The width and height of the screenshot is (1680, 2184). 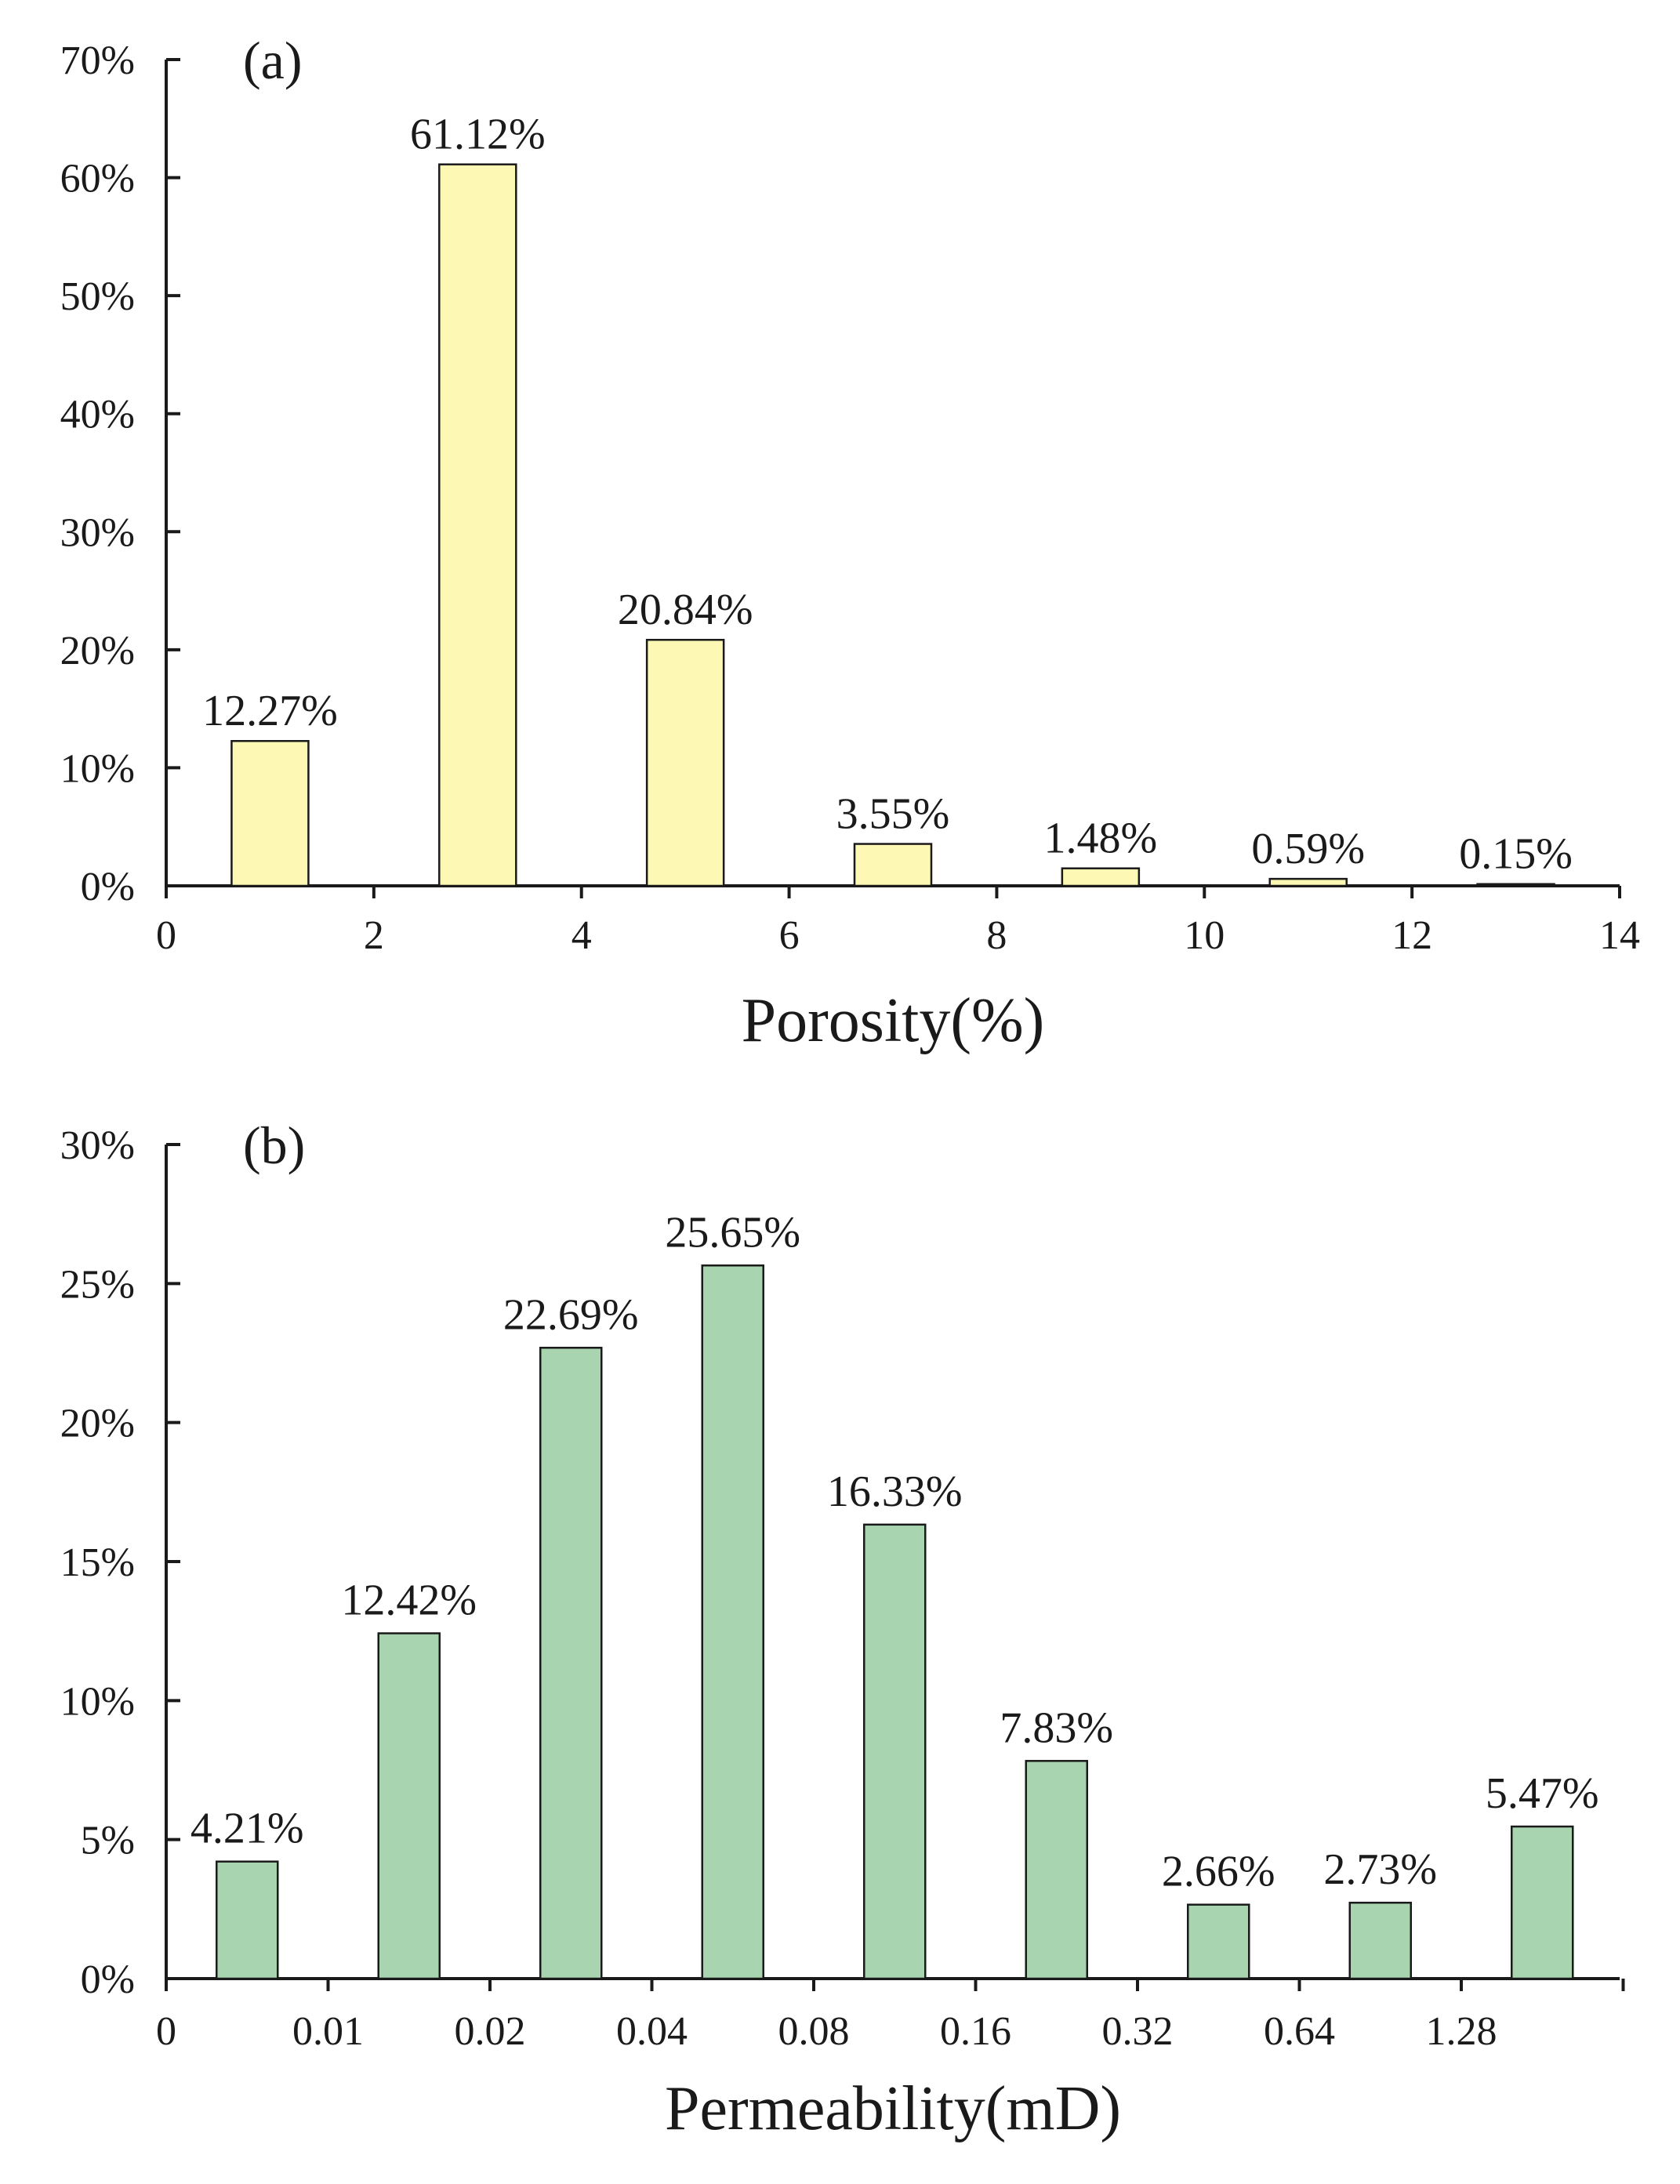 I want to click on data-label: 20.84%, so click(x=685, y=610).